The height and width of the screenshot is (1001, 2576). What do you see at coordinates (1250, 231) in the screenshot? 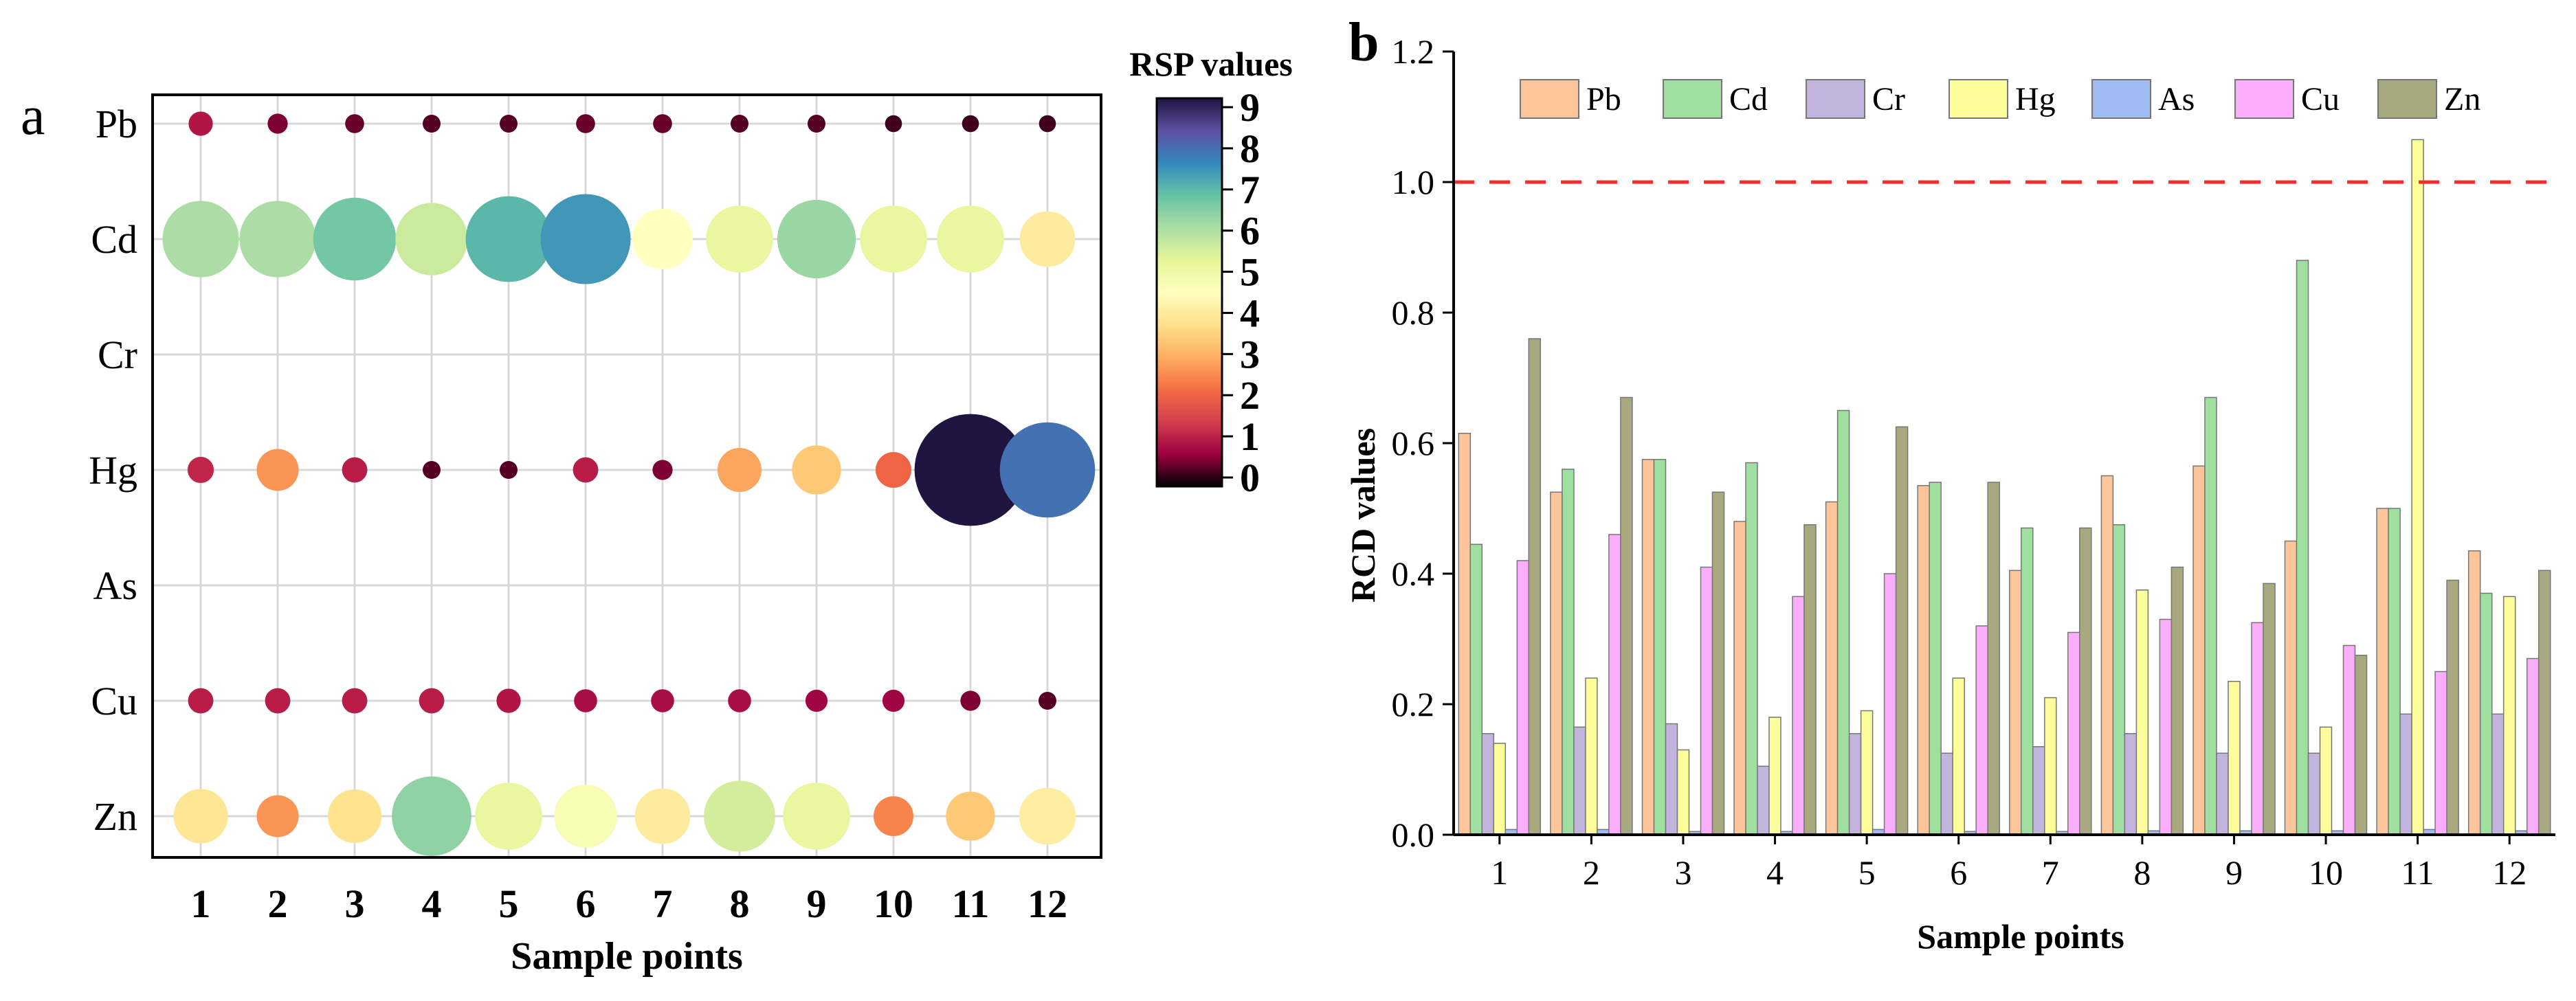
I see `colorbar-tick-label: 6` at bounding box center [1250, 231].